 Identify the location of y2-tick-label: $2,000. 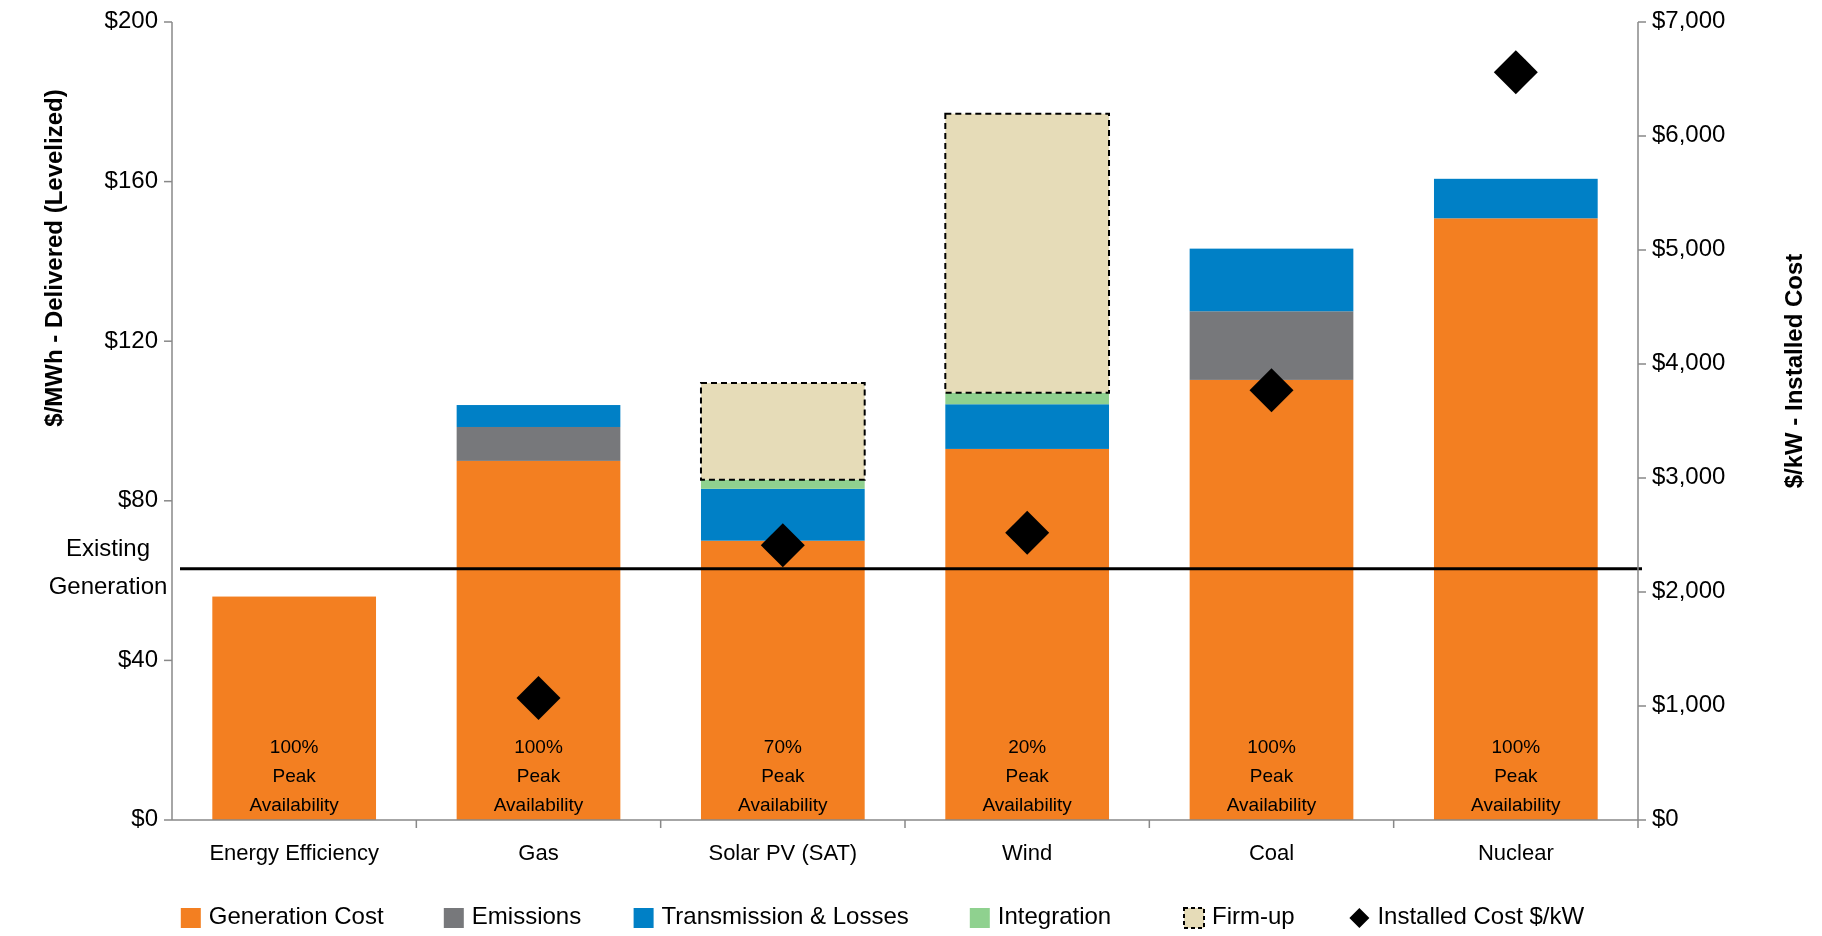
(1689, 590).